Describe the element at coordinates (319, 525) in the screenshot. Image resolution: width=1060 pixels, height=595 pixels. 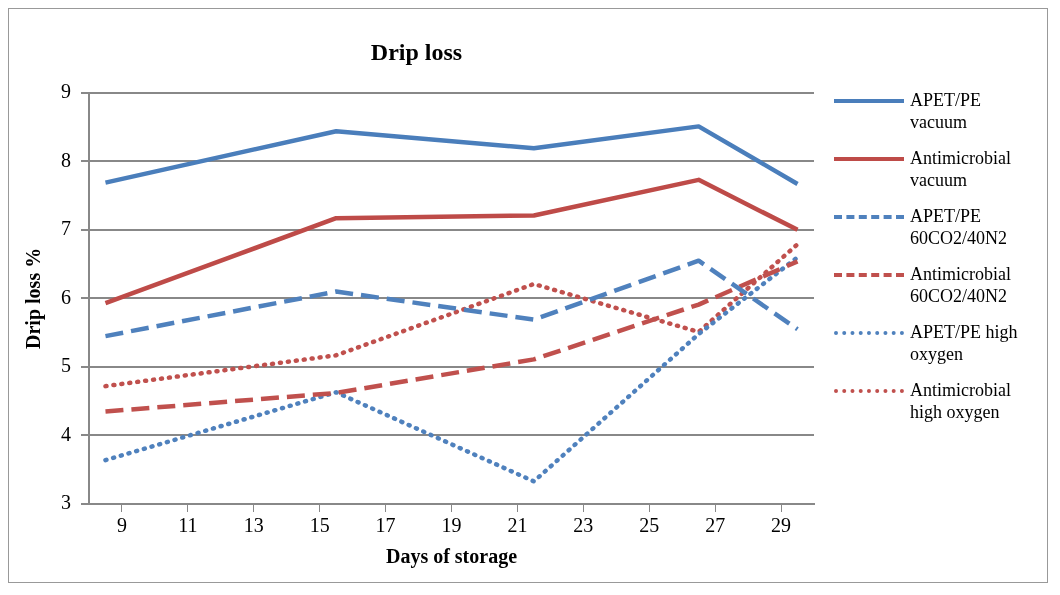
I see `x-tick-label: 15` at that location.